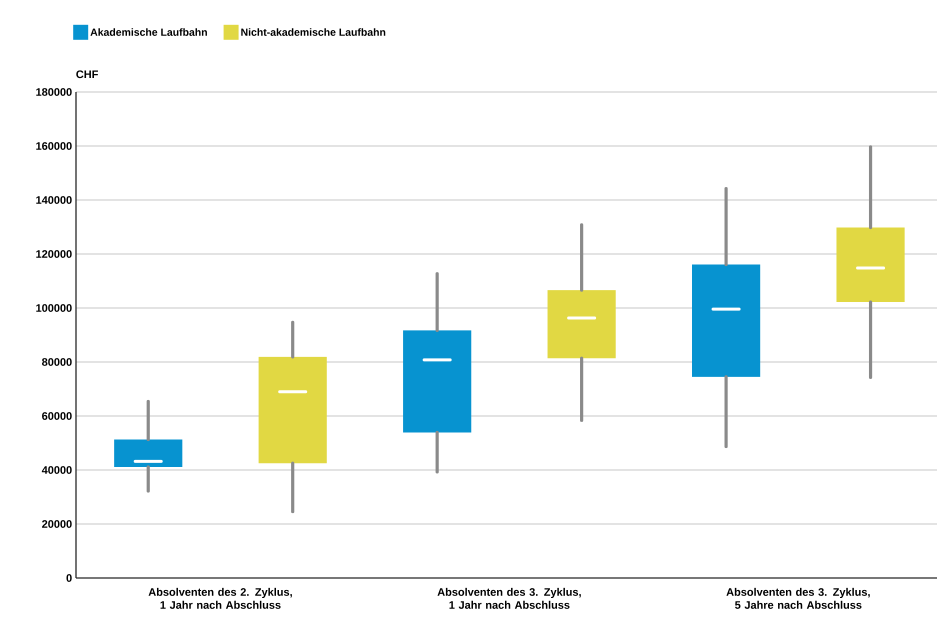 This screenshot has height=626, width=937. What do you see at coordinates (54, 200) in the screenshot?
I see `y-tick-label: 140000` at bounding box center [54, 200].